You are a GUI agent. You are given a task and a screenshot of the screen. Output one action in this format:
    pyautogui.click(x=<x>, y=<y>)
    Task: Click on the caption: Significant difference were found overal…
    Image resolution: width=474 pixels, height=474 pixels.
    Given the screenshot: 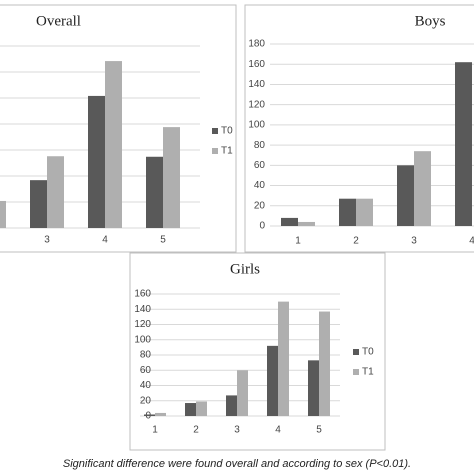 What is the action you would take?
    pyautogui.click(x=237, y=464)
    